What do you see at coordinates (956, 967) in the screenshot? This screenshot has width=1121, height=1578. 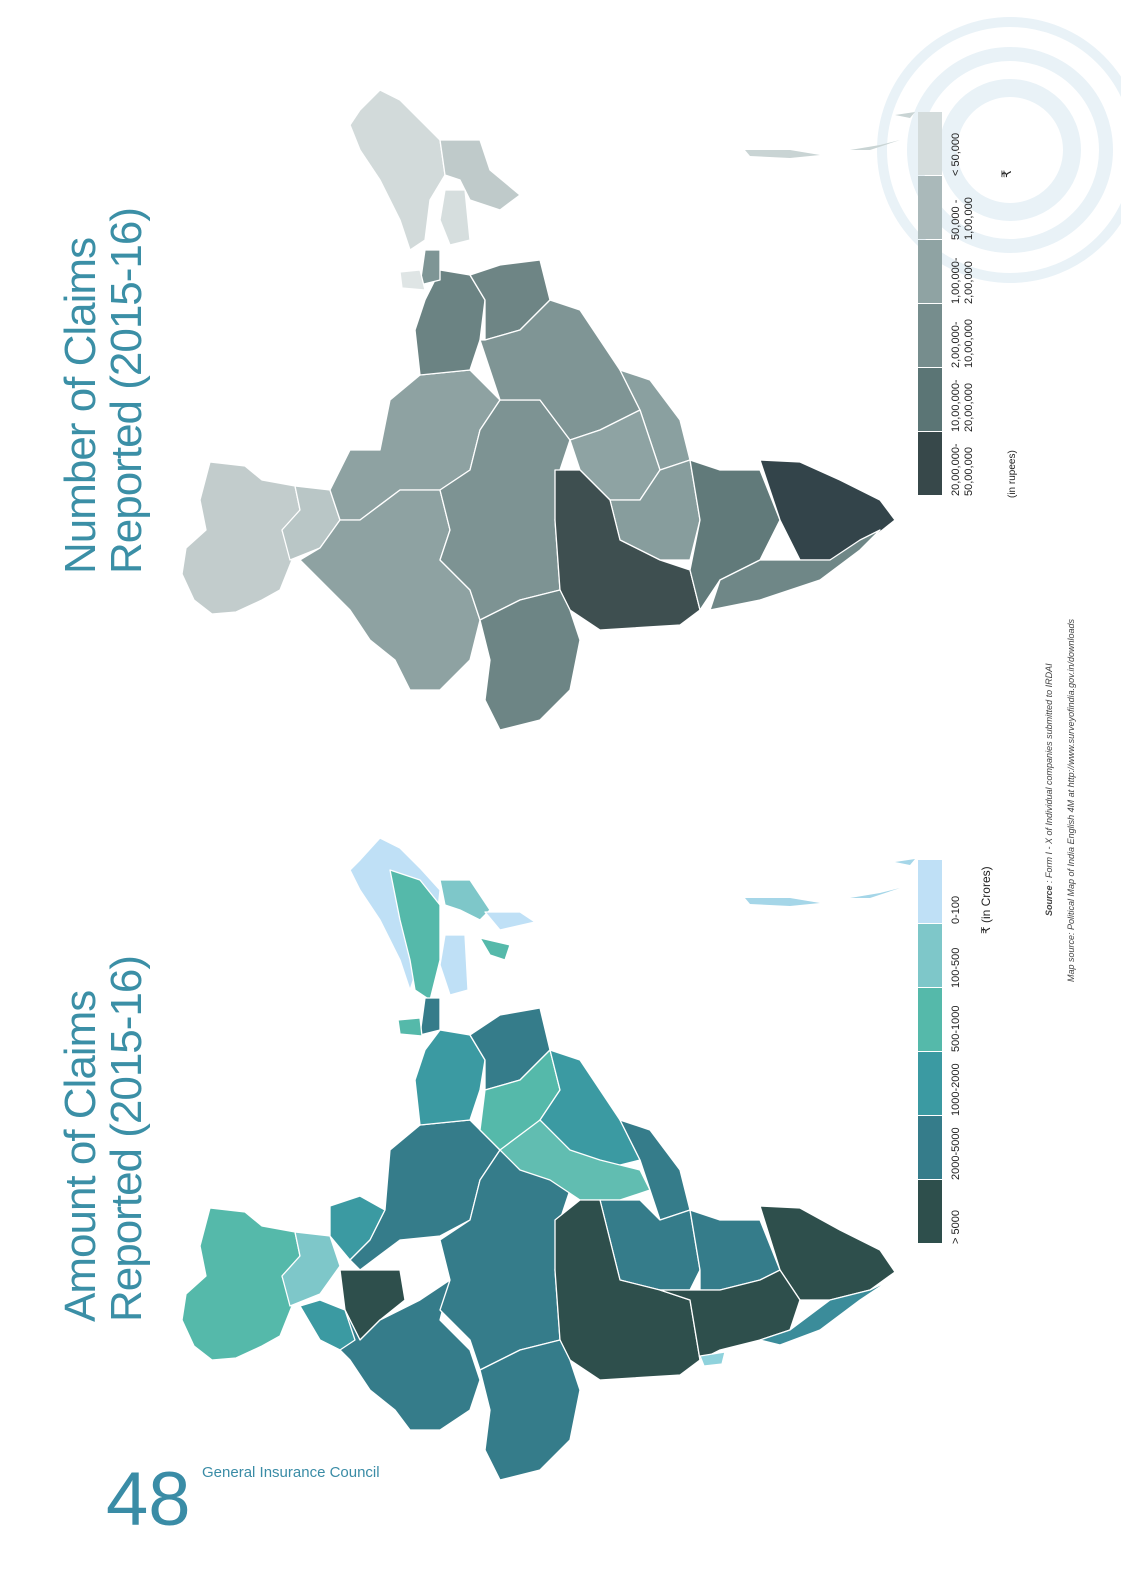 I see `legend-label-bin-1: 100-500` at bounding box center [956, 967].